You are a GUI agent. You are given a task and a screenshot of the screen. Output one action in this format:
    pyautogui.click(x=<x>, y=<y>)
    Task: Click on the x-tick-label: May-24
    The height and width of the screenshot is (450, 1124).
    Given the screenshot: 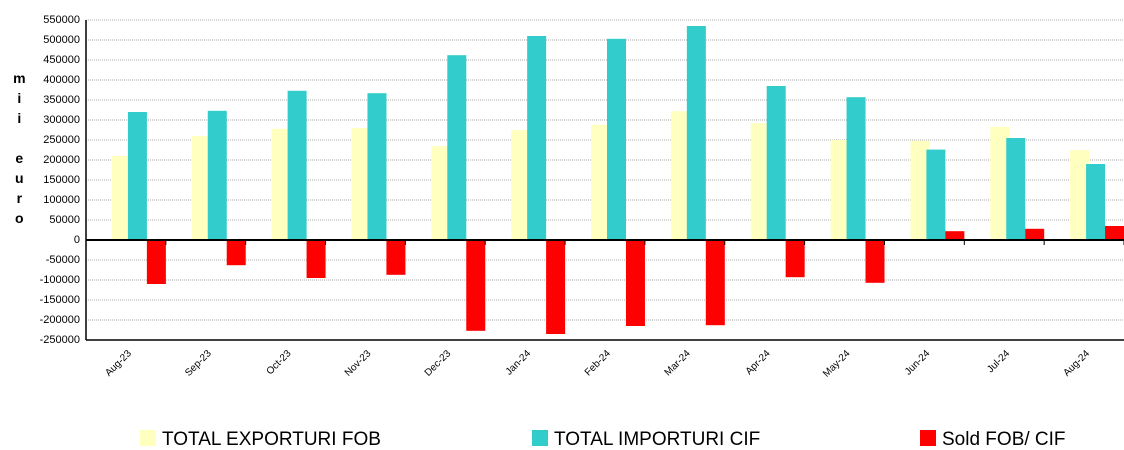 What is the action you would take?
    pyautogui.click(x=837, y=364)
    